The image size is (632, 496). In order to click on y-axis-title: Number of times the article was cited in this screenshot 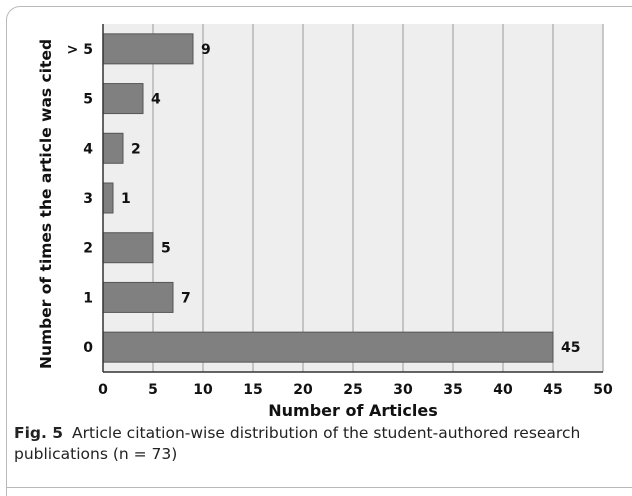, I will do `click(46, 204)`.